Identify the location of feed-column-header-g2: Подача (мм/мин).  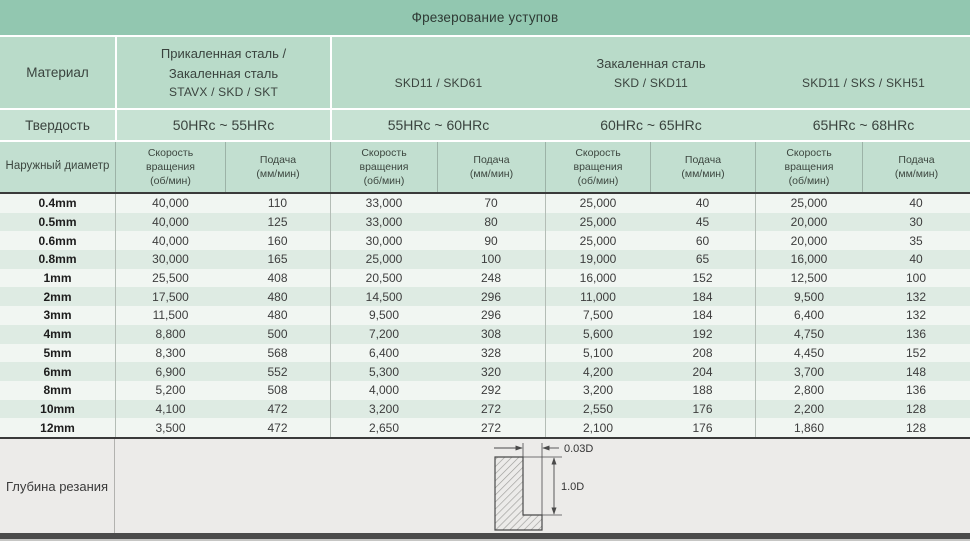
(491, 167).